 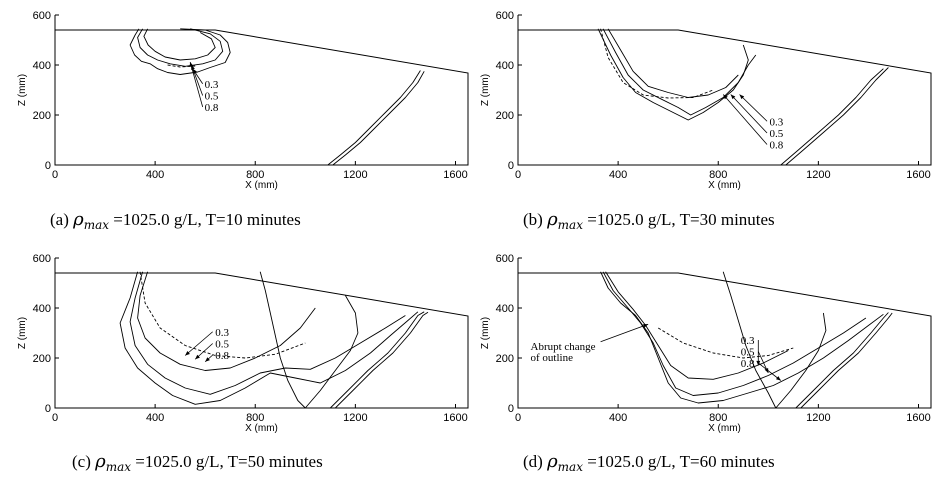 What do you see at coordinates (649, 220) in the screenshot?
I see `panel-caption: (b) ρmax =1025.0 g/L, T=30 minutes` at bounding box center [649, 220].